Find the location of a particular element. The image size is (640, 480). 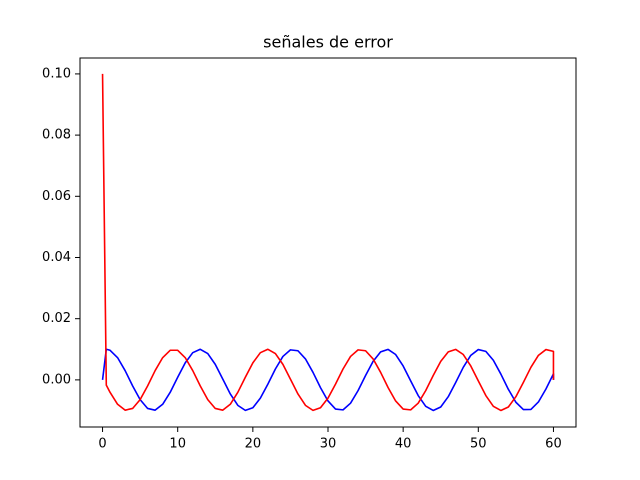

x-tick-label: 30 is located at coordinates (328, 444).